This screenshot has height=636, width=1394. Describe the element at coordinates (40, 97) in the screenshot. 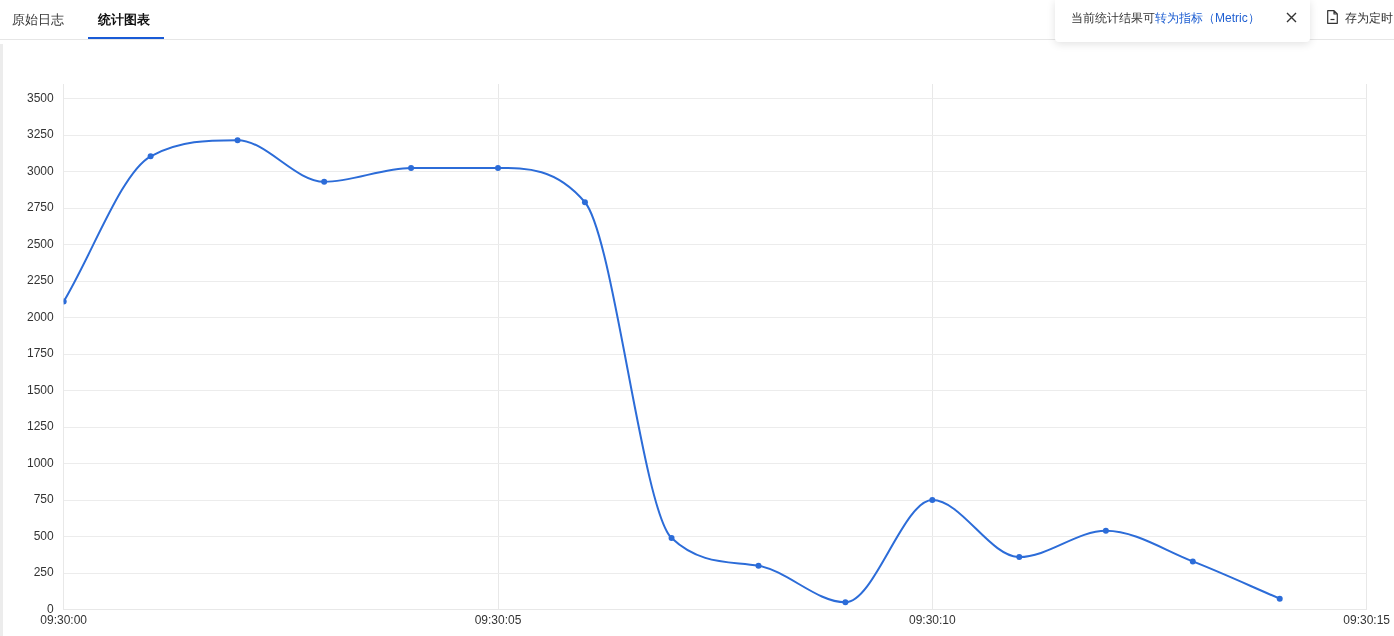

I see `y-tick-label: 3500` at that location.